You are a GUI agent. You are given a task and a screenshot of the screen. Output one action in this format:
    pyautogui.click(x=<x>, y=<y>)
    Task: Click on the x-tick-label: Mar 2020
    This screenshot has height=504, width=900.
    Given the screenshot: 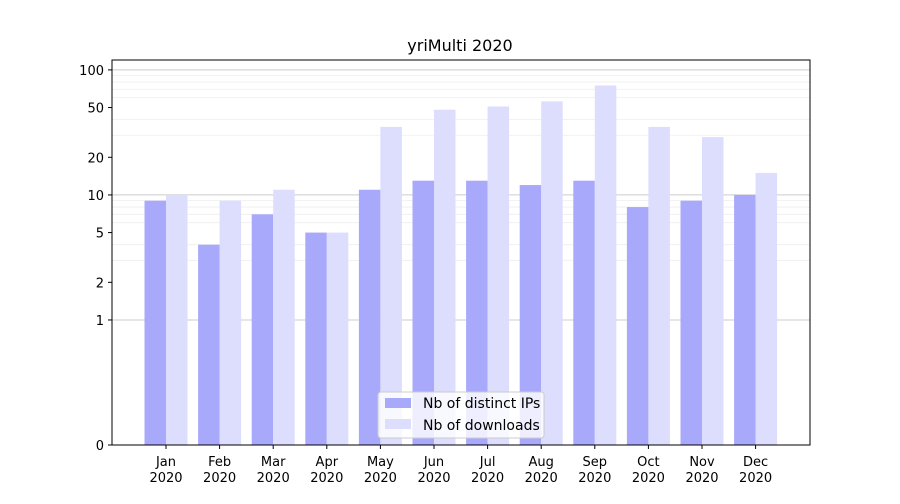 What is the action you would take?
    pyautogui.click(x=273, y=470)
    